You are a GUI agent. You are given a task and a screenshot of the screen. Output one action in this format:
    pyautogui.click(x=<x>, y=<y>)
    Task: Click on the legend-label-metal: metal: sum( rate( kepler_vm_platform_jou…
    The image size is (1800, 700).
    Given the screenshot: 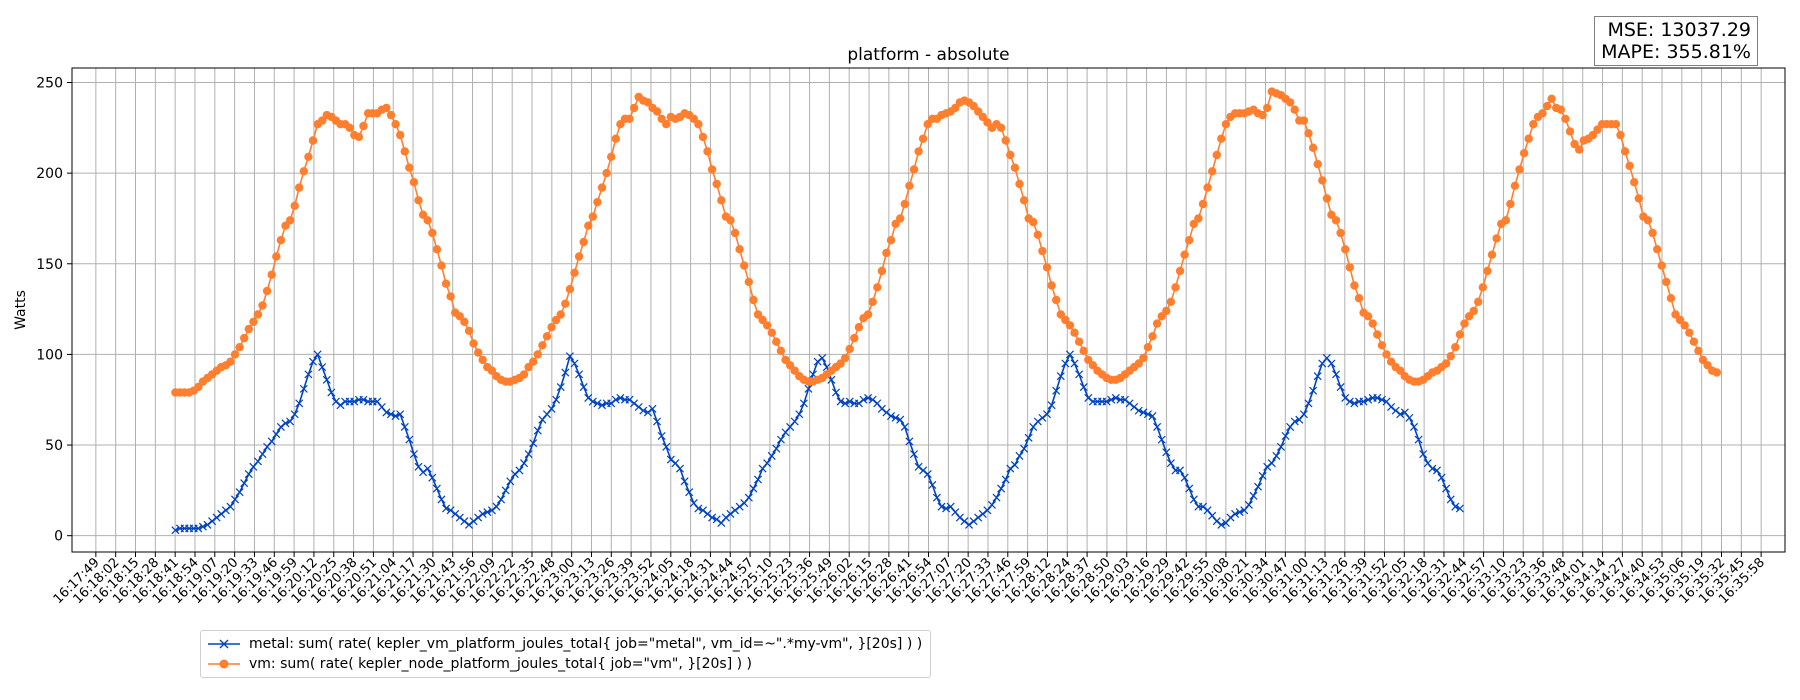 What is the action you would take?
    pyautogui.click(x=586, y=644)
    